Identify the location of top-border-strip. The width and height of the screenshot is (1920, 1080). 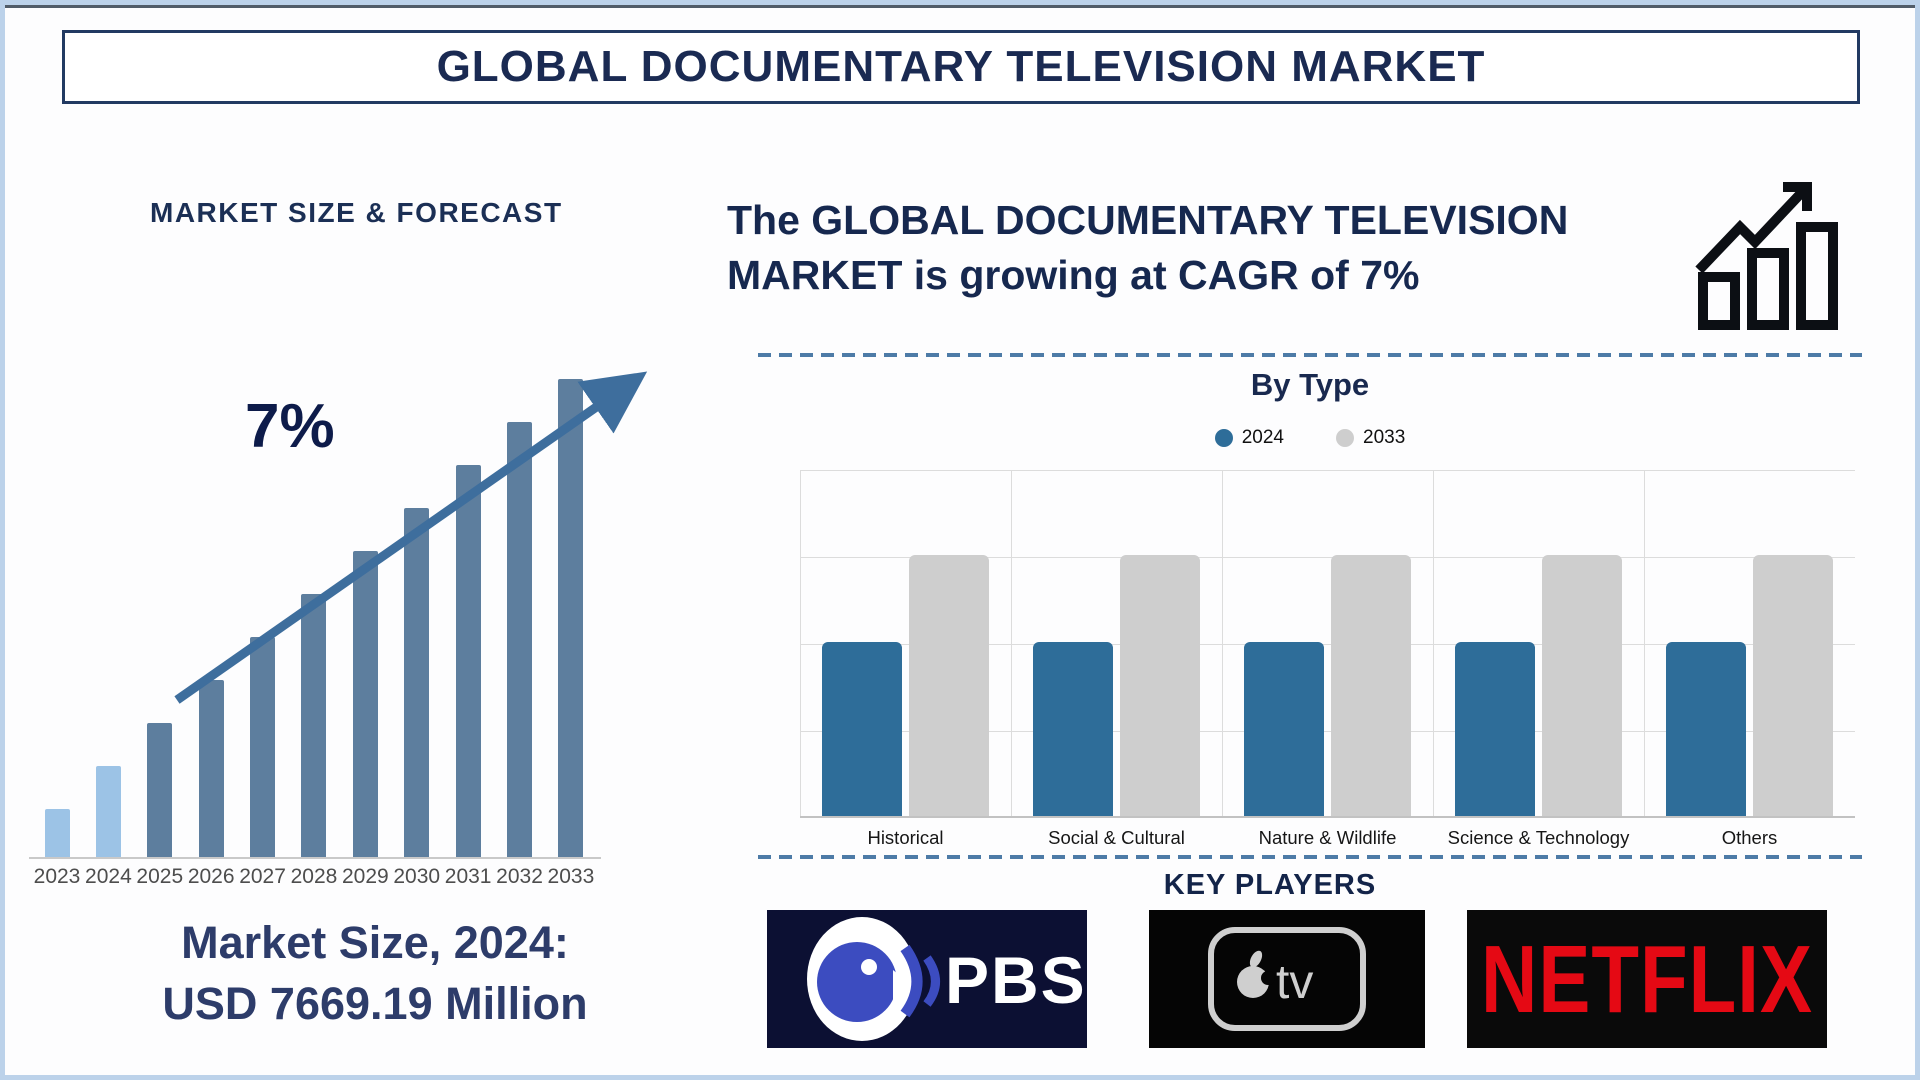
(960, 6).